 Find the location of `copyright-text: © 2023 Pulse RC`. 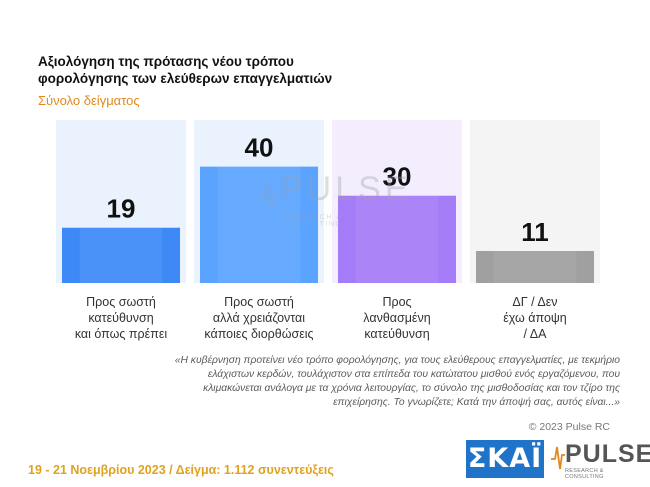

copyright-text: © 2023 Pulse RC is located at coordinates (569, 427).